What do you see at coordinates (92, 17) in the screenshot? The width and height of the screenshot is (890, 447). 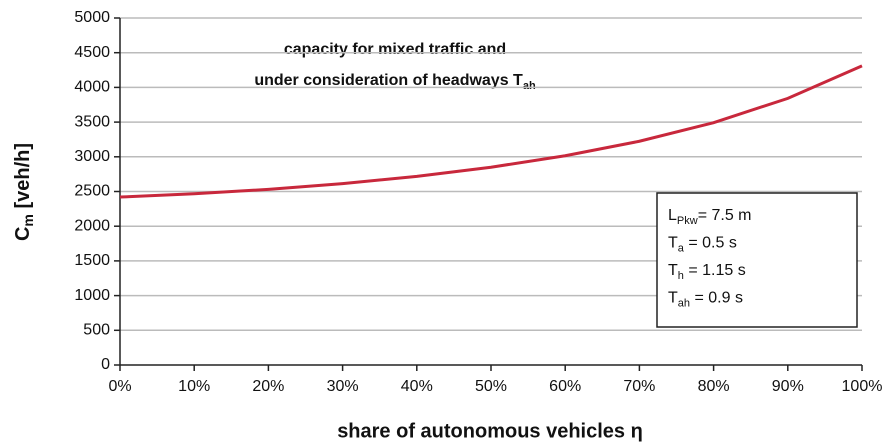 I see `y-tick-label: 5000` at bounding box center [92, 17].